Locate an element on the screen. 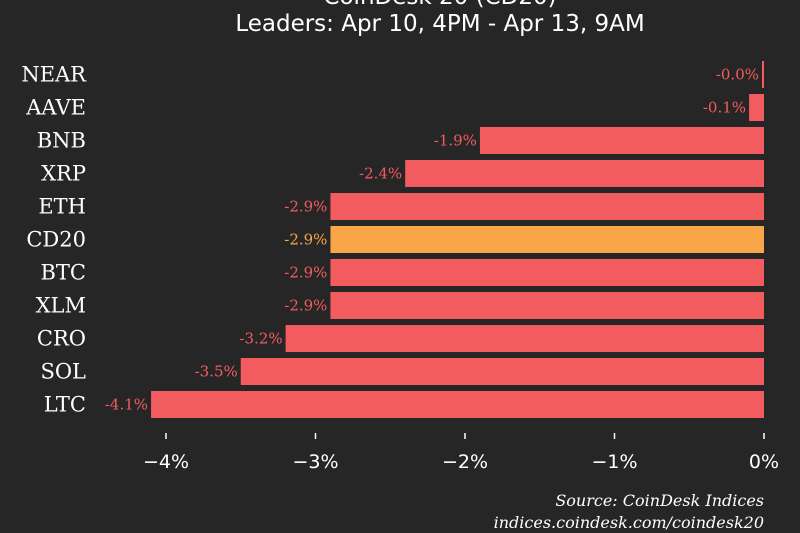 This screenshot has height=533, width=800. category-labels: NEAR AAVE BNB XRP ETH CD20 BTC XLM CRO SOL LTC is located at coordinates (54, 240).